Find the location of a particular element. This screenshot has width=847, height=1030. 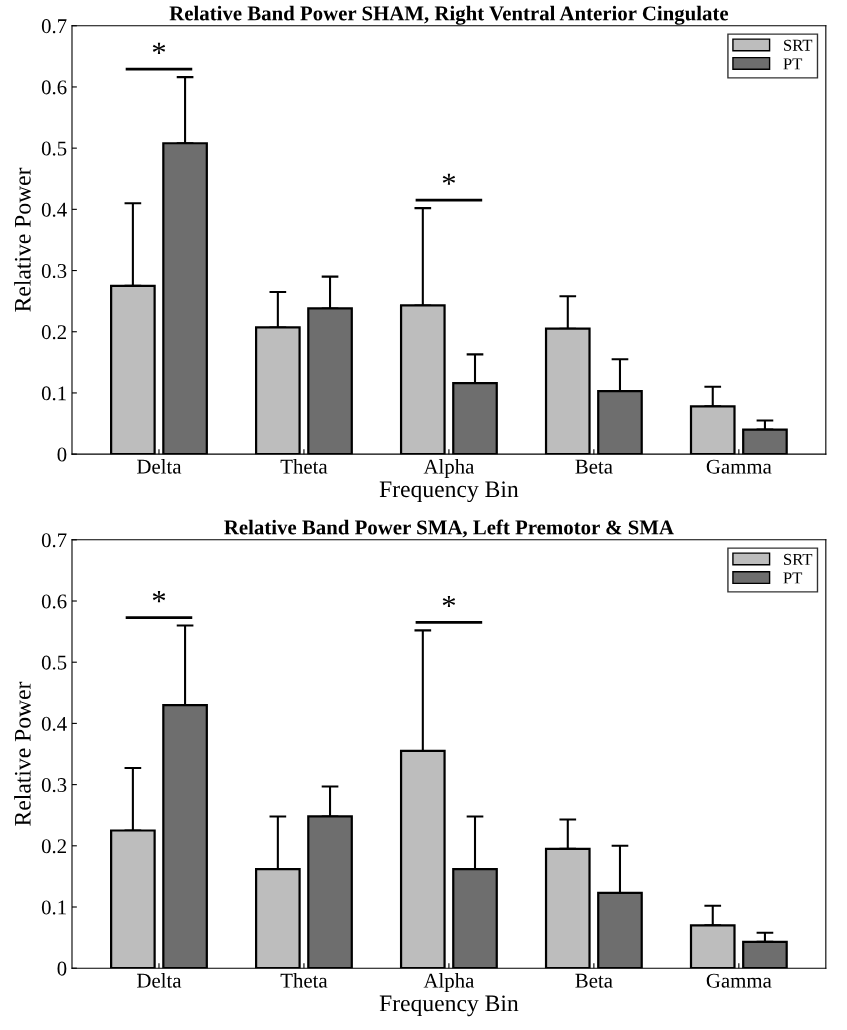

chart-title: Relative Band Power SHAM, Right Ventral Anterior Cingulate is located at coordinates (449, 15).